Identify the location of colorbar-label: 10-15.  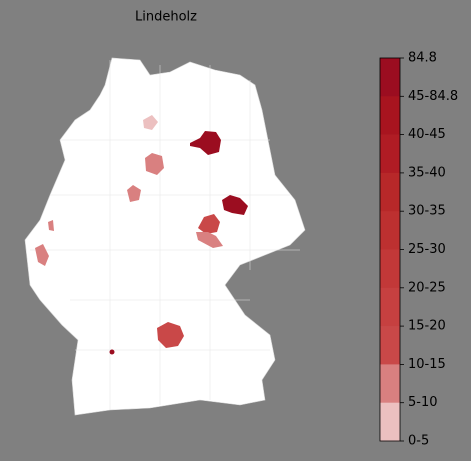
(427, 364).